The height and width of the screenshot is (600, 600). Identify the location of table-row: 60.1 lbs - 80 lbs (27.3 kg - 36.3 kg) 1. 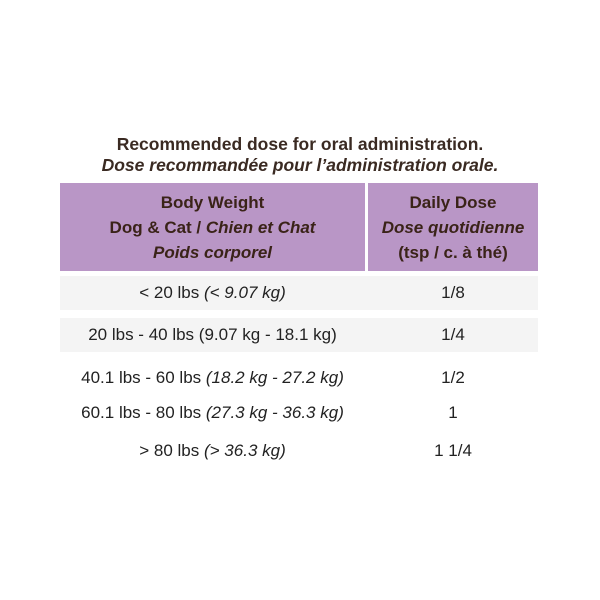
(299, 413).